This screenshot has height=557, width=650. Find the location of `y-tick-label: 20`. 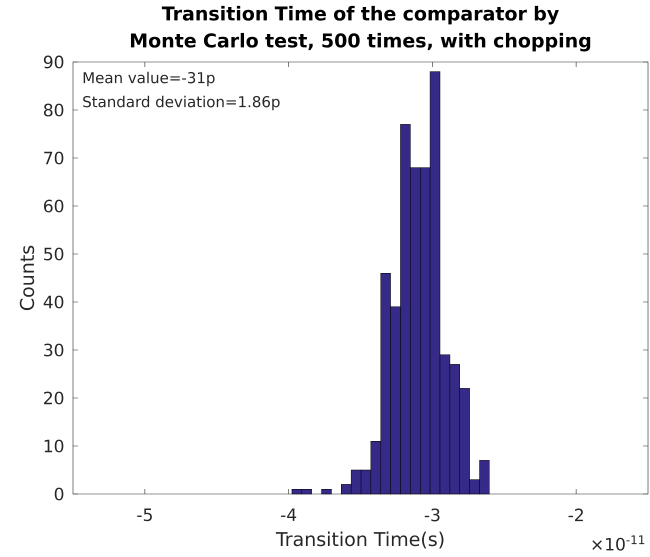

y-tick-label: 20 is located at coordinates (54, 398).